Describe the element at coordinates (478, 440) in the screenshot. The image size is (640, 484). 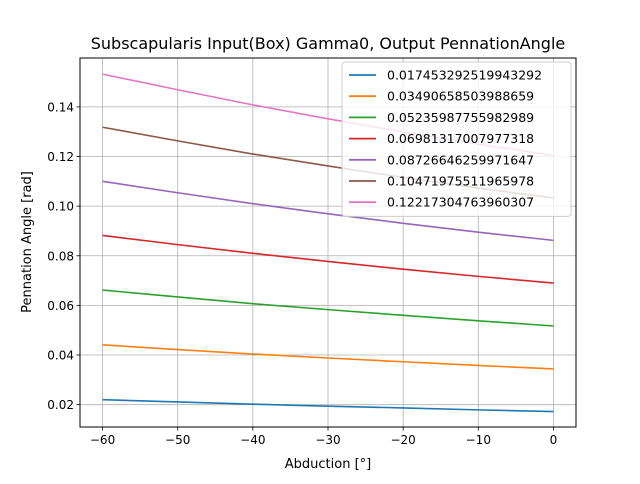
I see `x-tick-label: −10` at that location.